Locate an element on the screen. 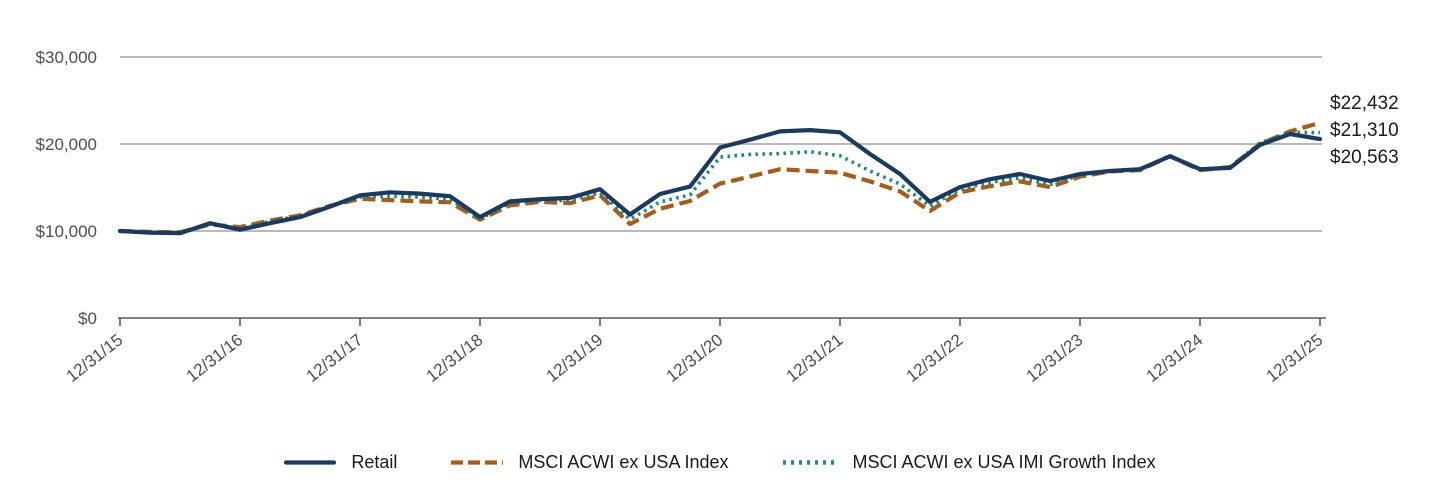  x-axis is located at coordinates (722, 321).